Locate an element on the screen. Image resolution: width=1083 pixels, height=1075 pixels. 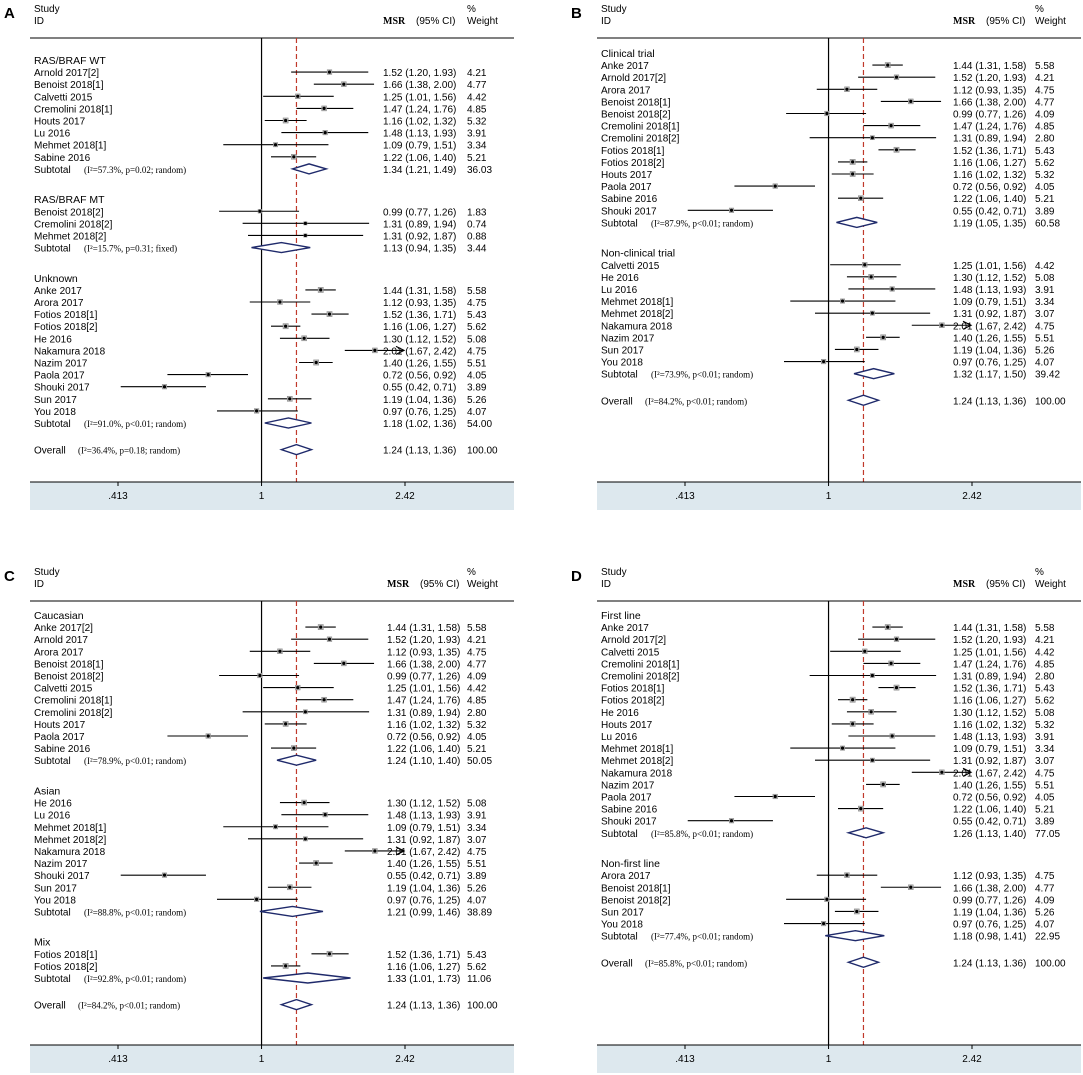
study-ci: 2.01 (1.67, 2.42) is located at coordinates (423, 852).